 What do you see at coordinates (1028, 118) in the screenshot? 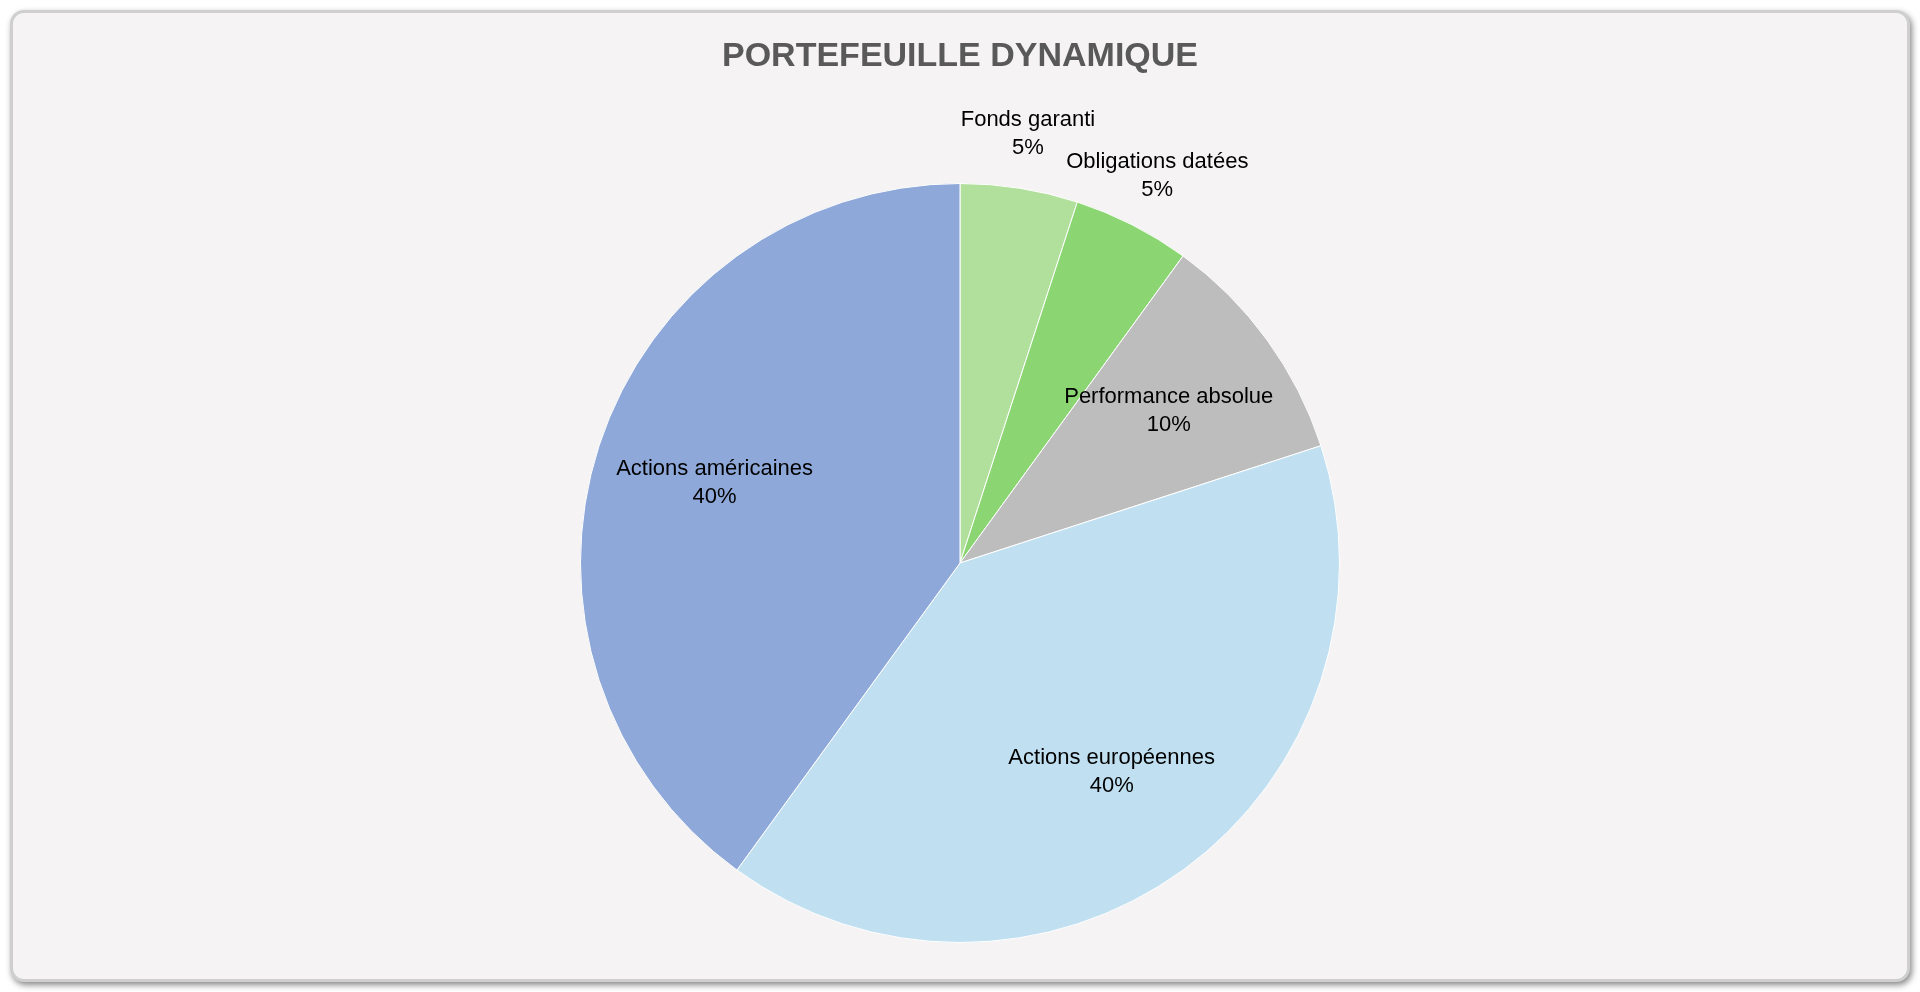
I see `slice-label: Fonds garanti` at bounding box center [1028, 118].